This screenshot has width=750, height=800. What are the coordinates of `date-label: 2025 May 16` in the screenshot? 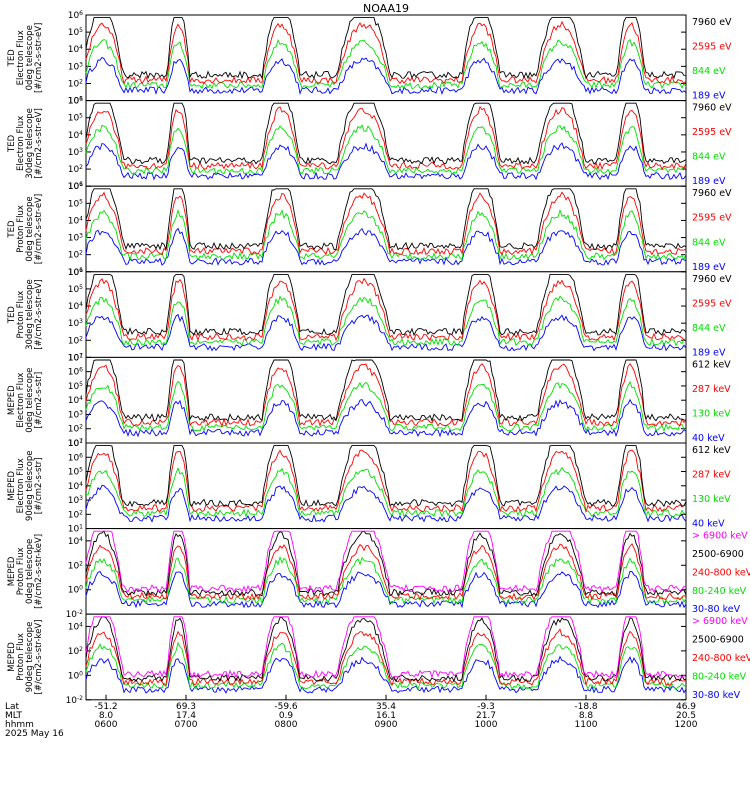 It's located at (34, 734).